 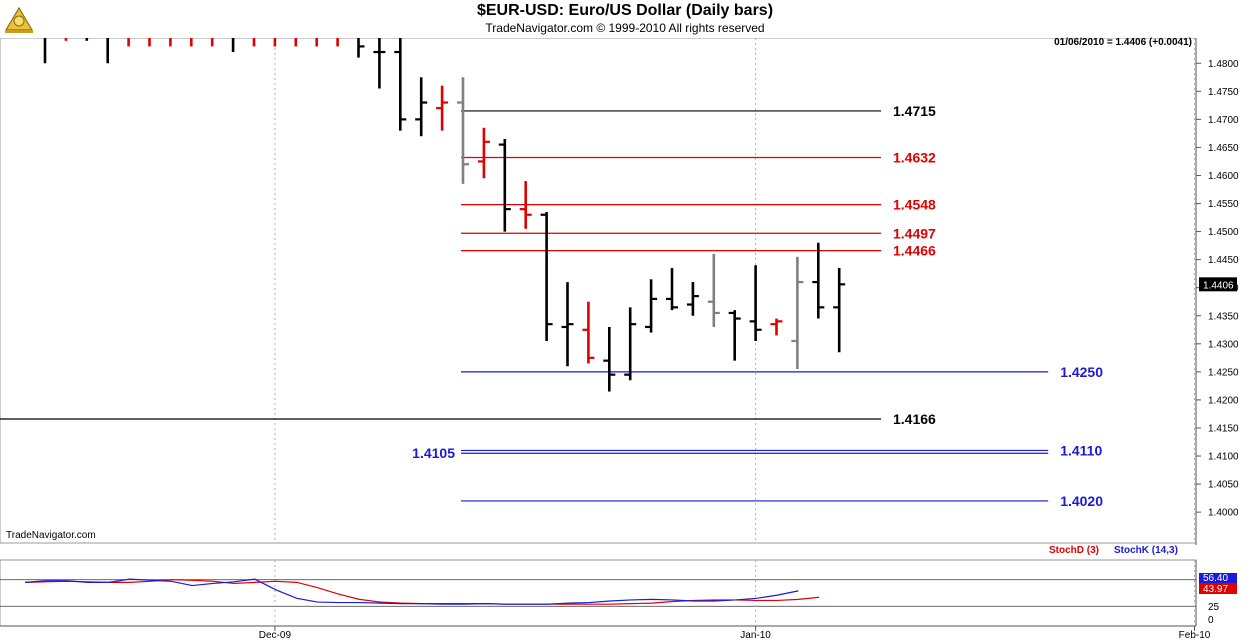 I want to click on stoch-tick-label: 25, so click(x=1214, y=607).